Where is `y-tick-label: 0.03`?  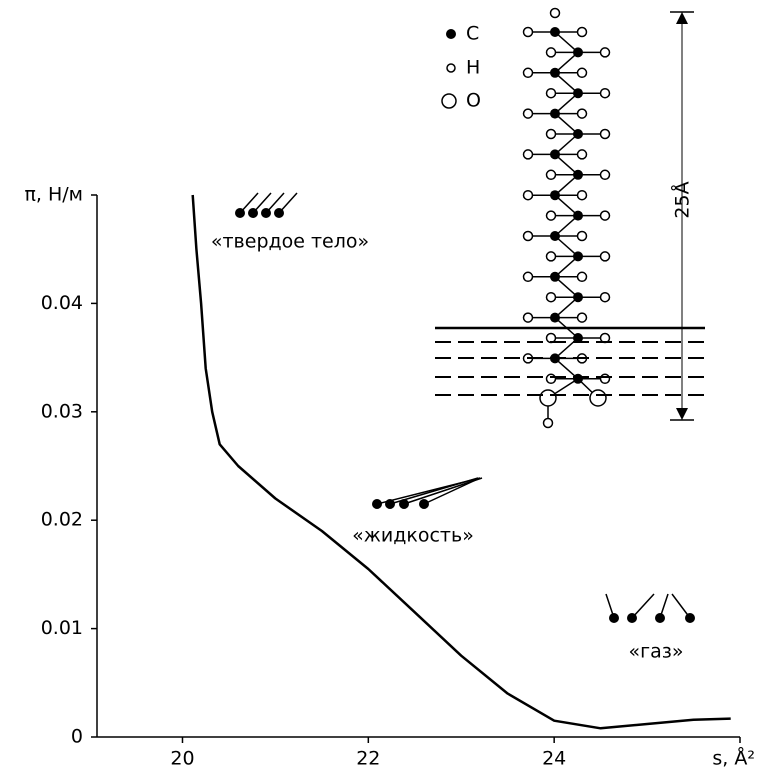
y-tick-label: 0.03 is located at coordinates (62, 411).